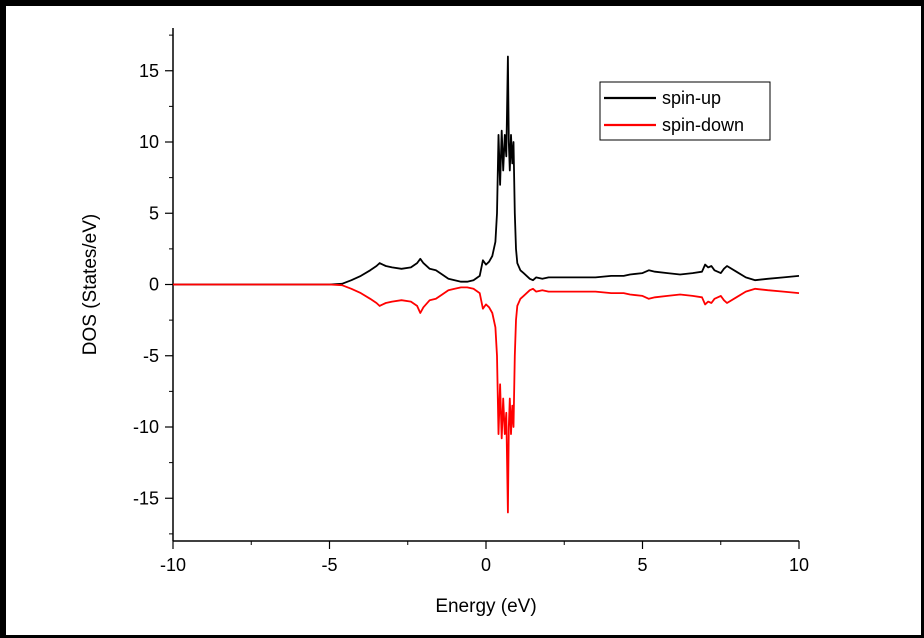 The width and height of the screenshot is (924, 638). What do you see at coordinates (154, 213) in the screenshot?
I see `y-tick-label: 5` at bounding box center [154, 213].